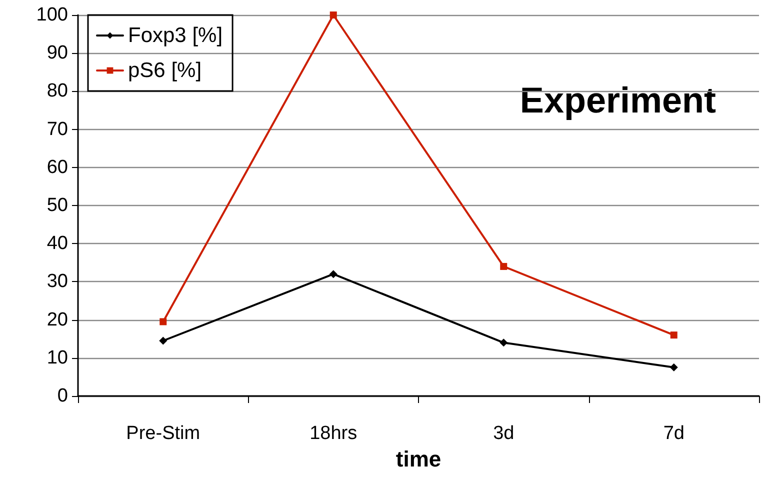 Image resolution: width=761 pixels, height=479 pixels. What do you see at coordinates (57, 281) in the screenshot?
I see `y-tick-label: 30` at bounding box center [57, 281].